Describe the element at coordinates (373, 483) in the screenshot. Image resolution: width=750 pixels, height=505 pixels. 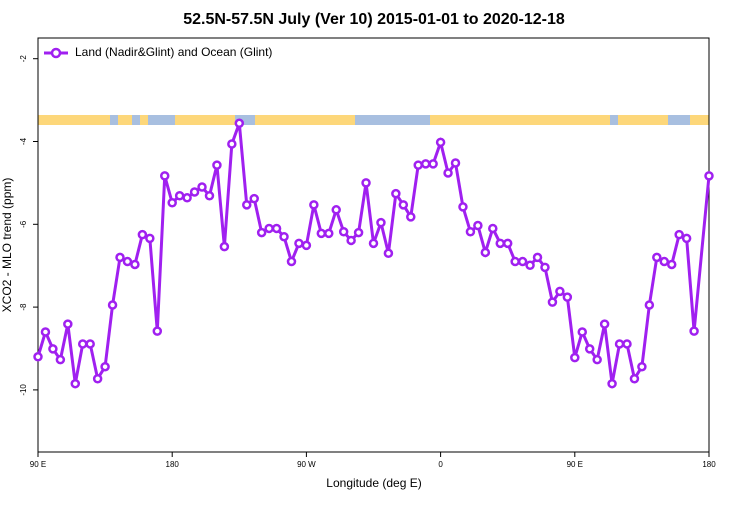
I see `x-axis-label: Longitude (deg E)` at that location.